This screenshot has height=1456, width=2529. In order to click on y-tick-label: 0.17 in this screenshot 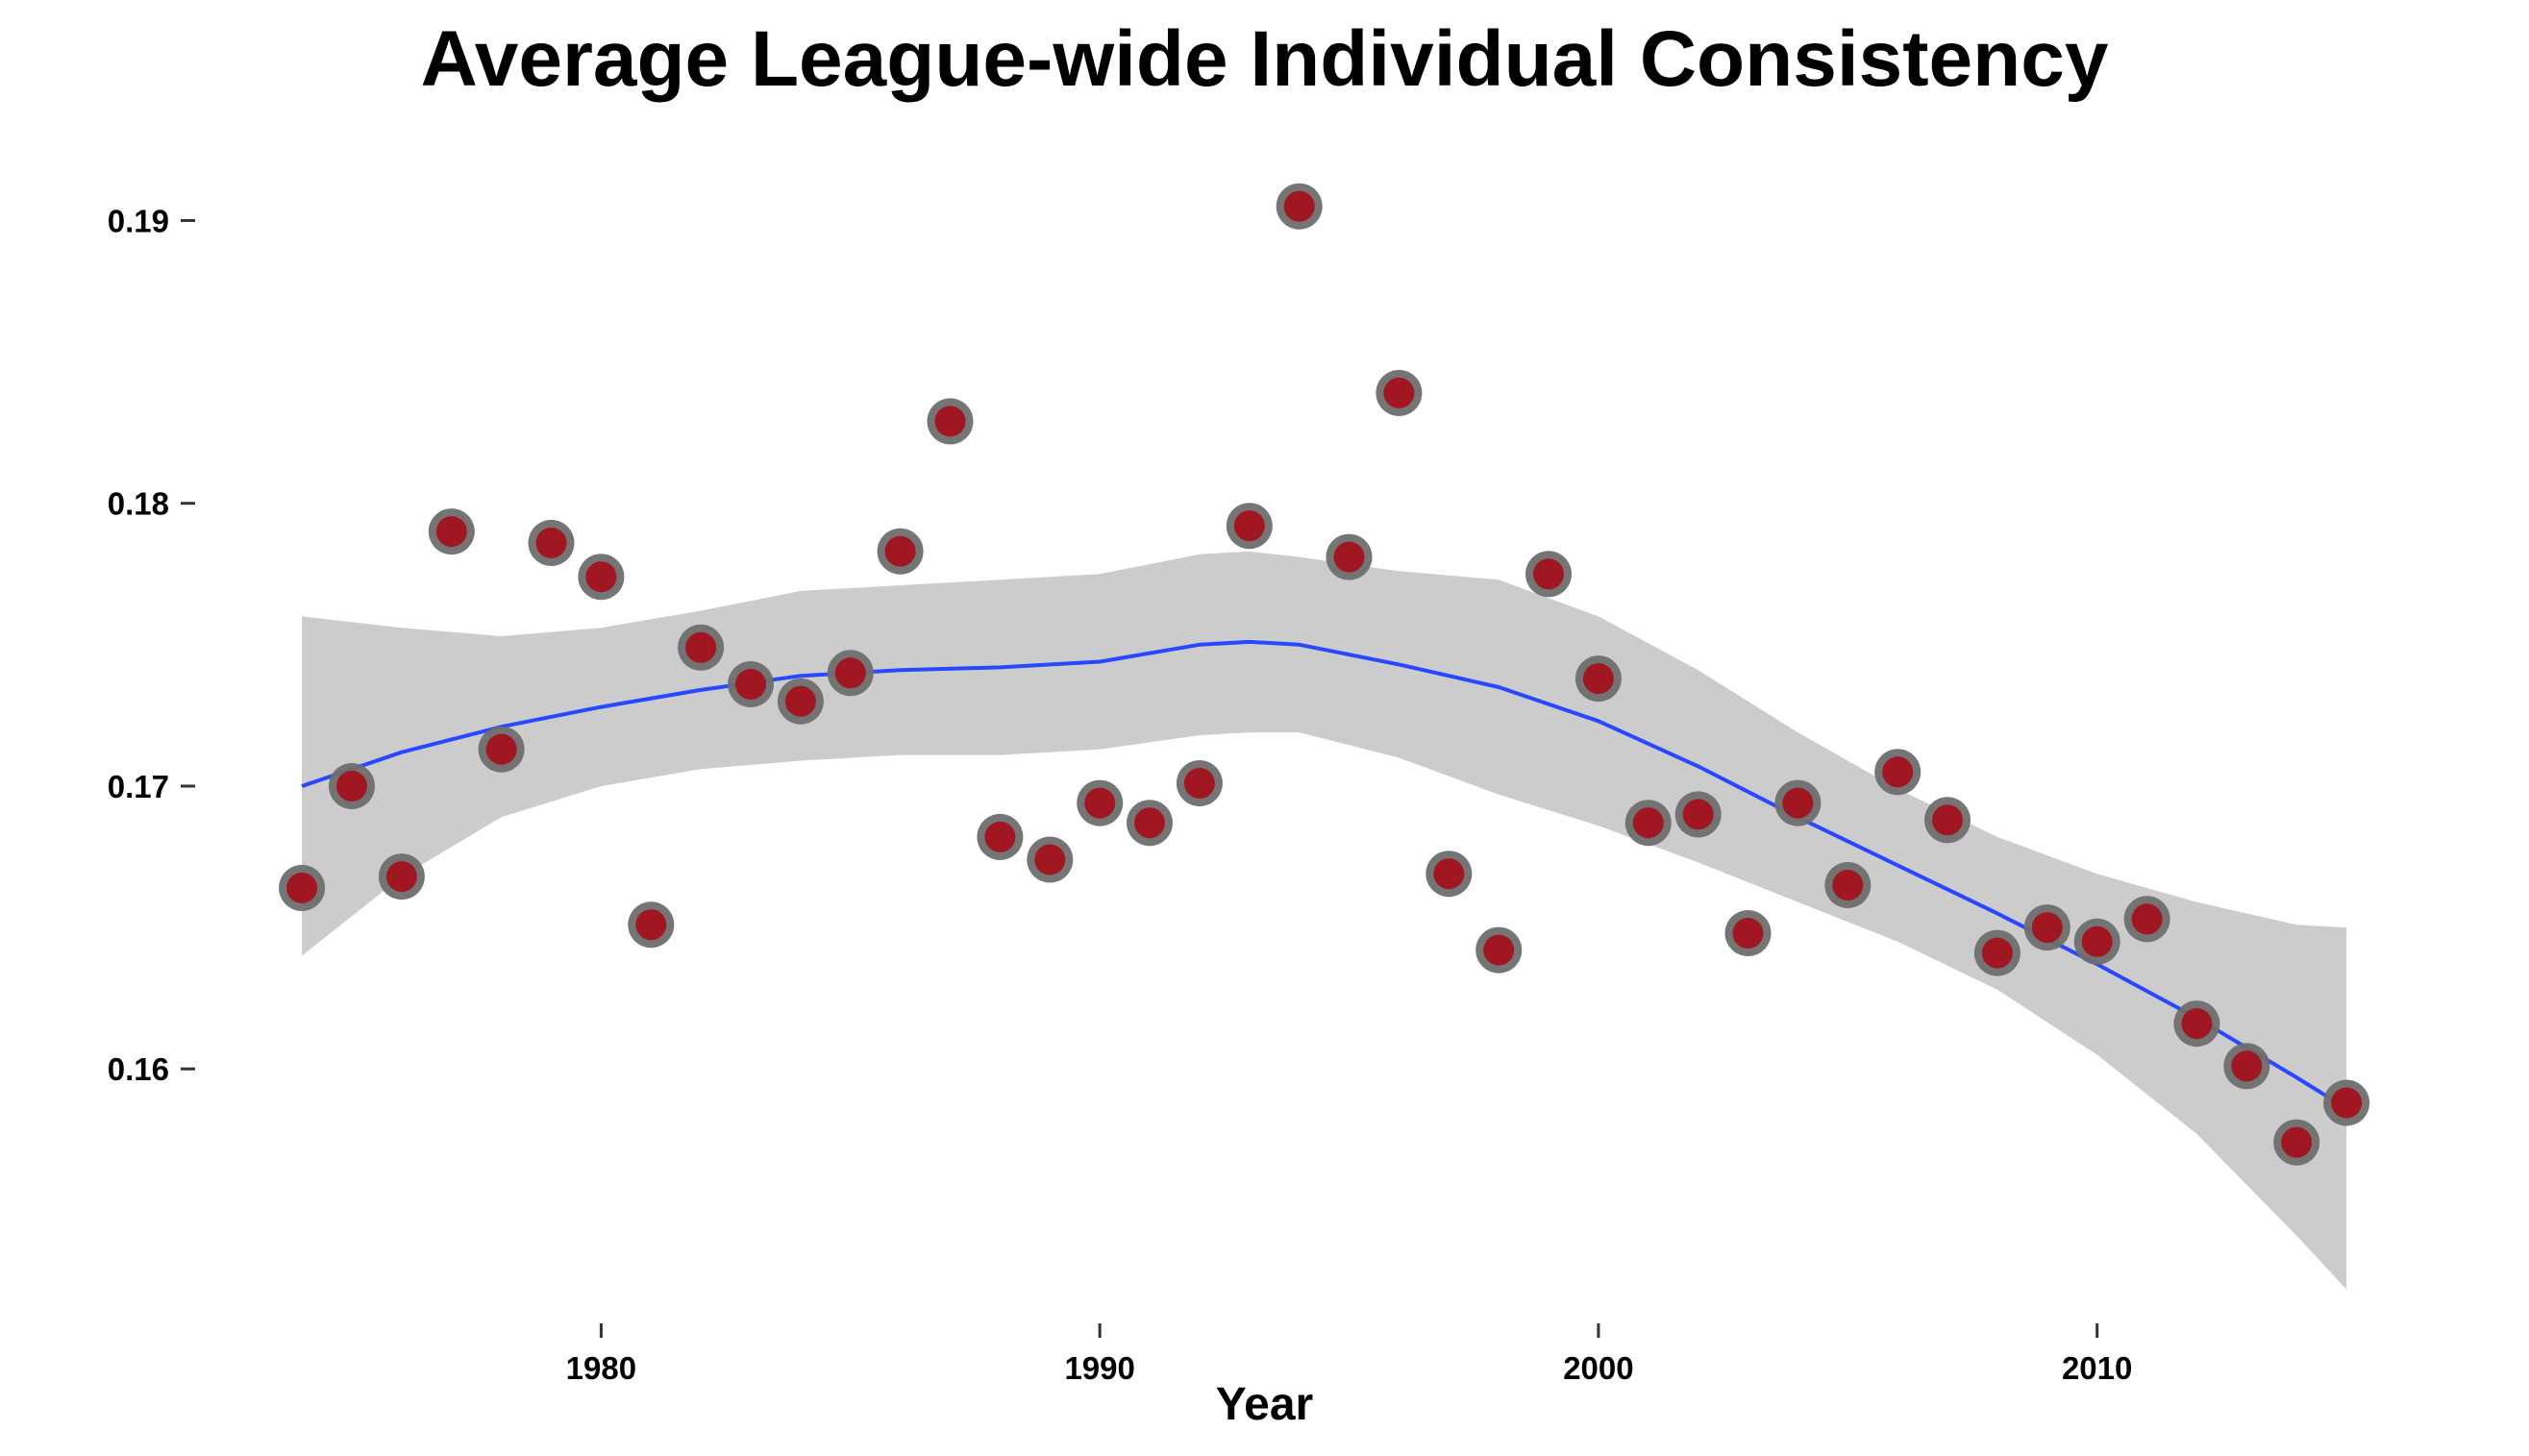, I will do `click(138, 787)`.